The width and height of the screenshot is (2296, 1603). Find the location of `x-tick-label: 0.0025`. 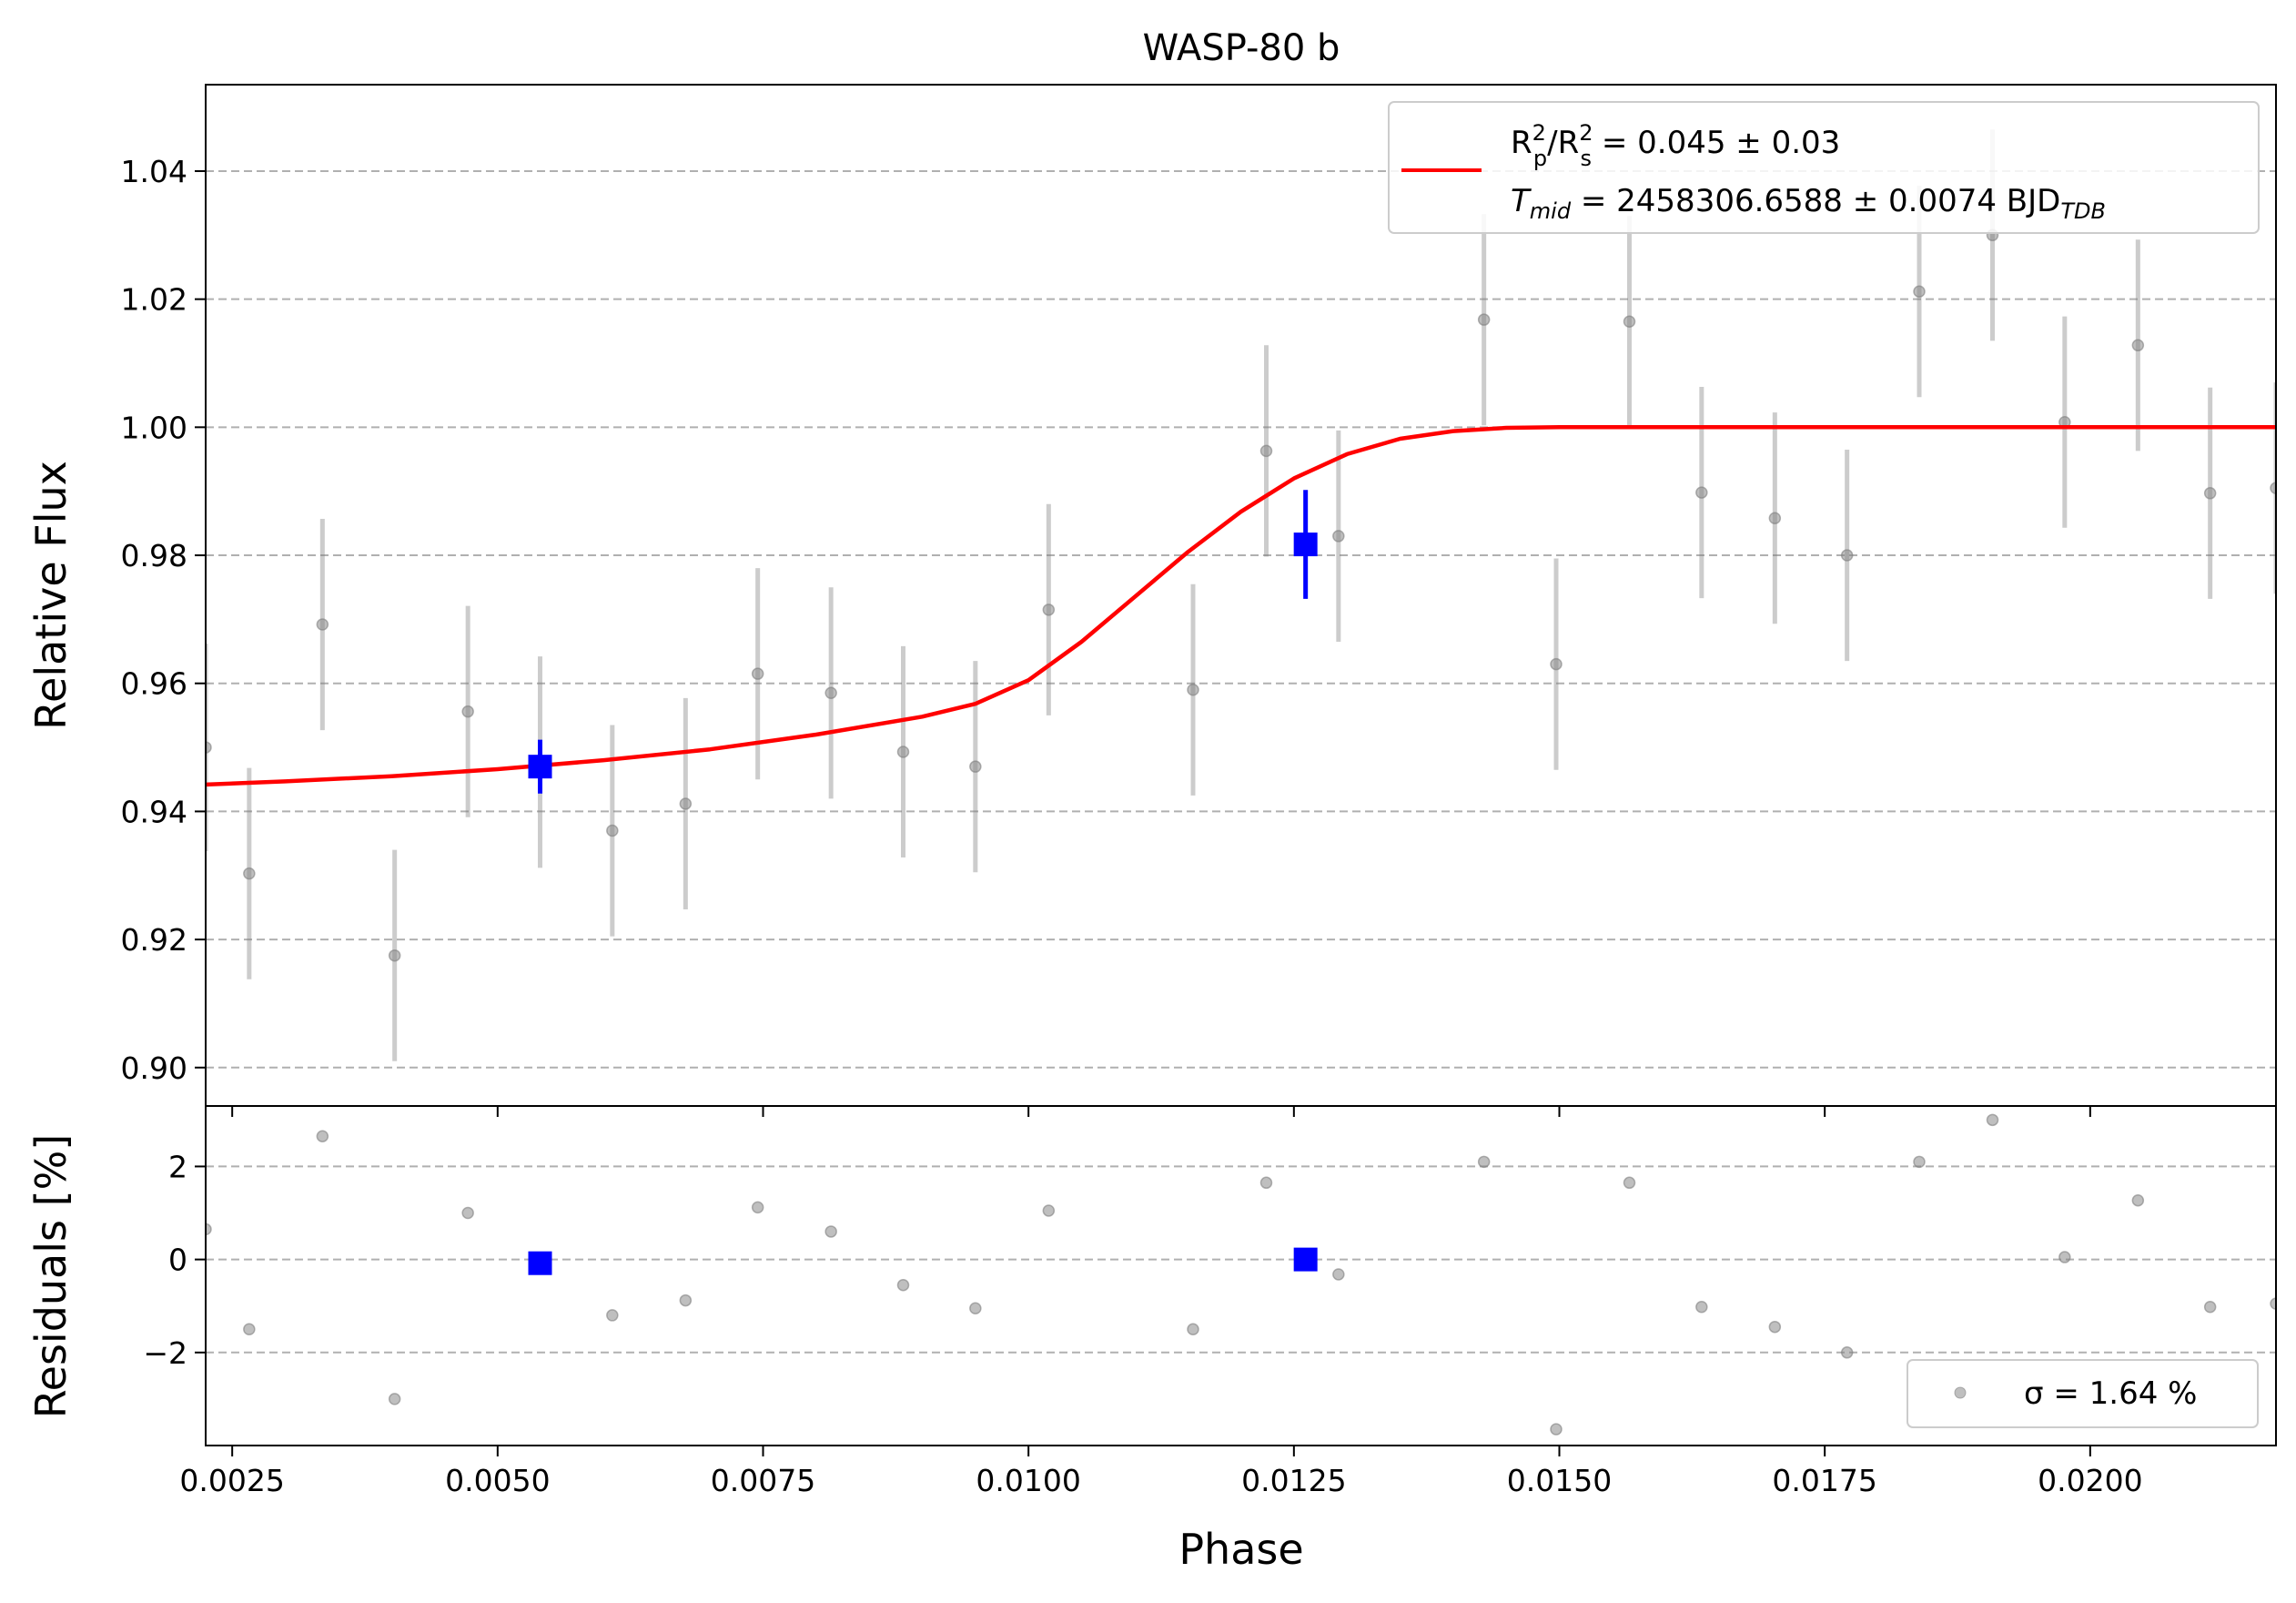

x-tick-label: 0.0025 is located at coordinates (231, 1480).